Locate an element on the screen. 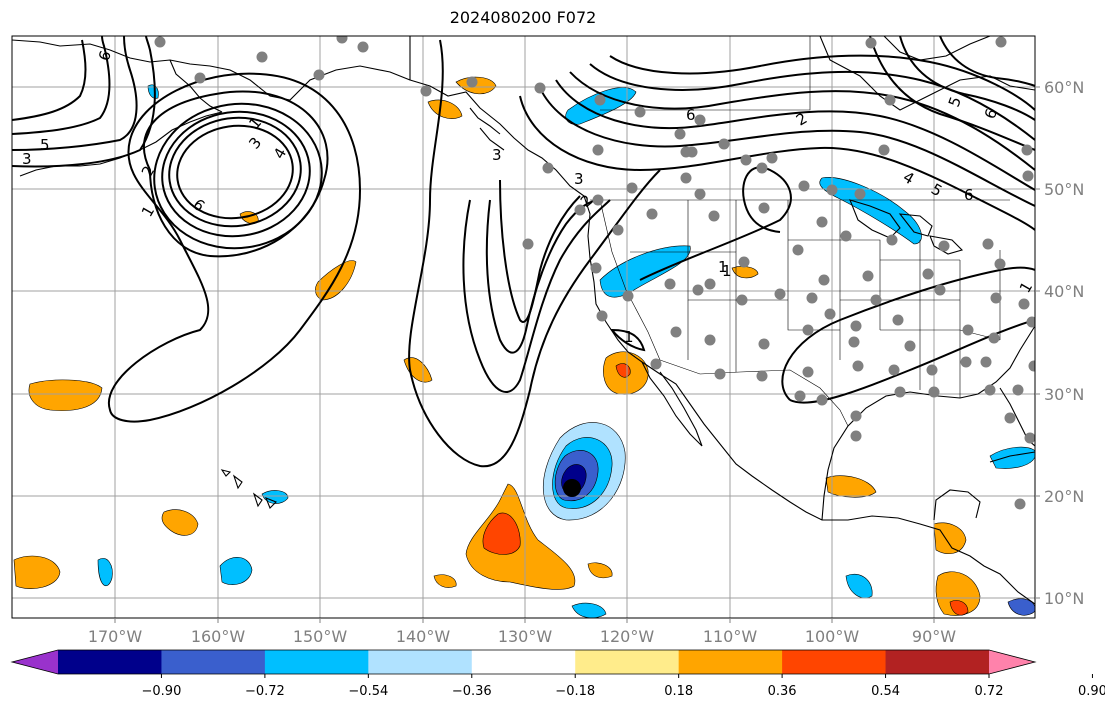 The width and height of the screenshot is (1105, 712). contour-us-low is located at coordinates (908, 333).